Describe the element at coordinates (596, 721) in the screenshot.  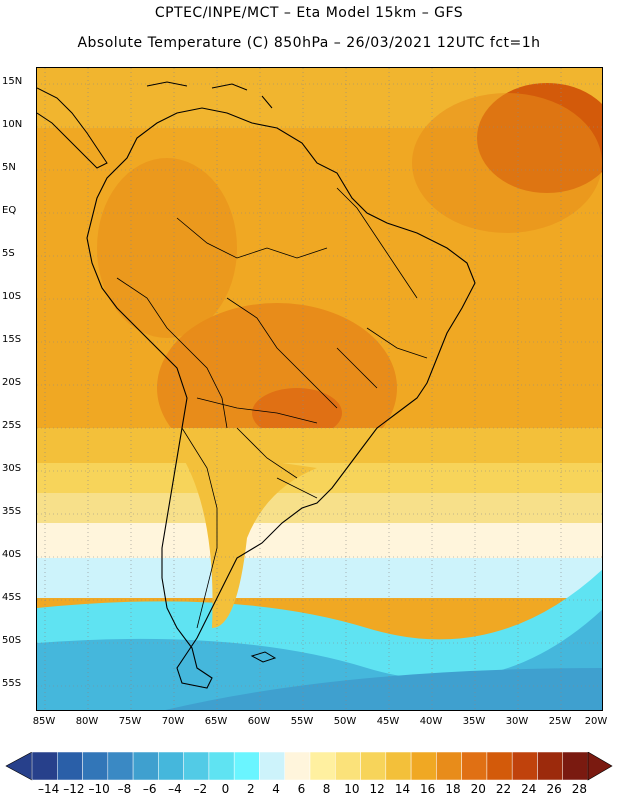
I see `lon-label-20w: 20W` at that location.